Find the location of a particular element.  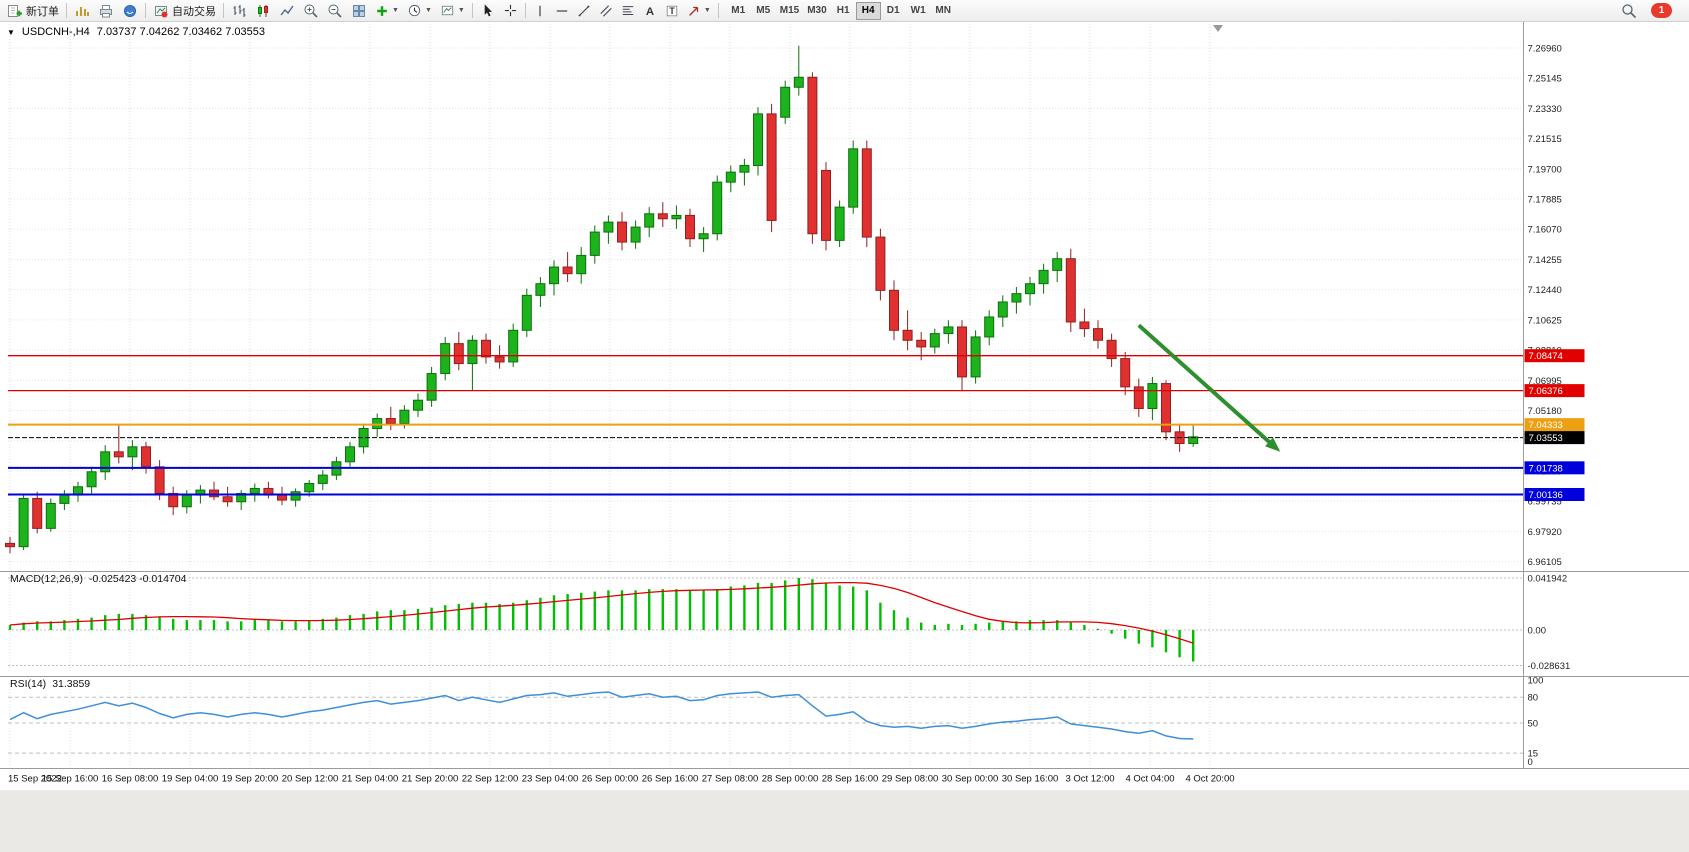

time-axis-label: 23 Sep 04:00 is located at coordinates (550, 779).